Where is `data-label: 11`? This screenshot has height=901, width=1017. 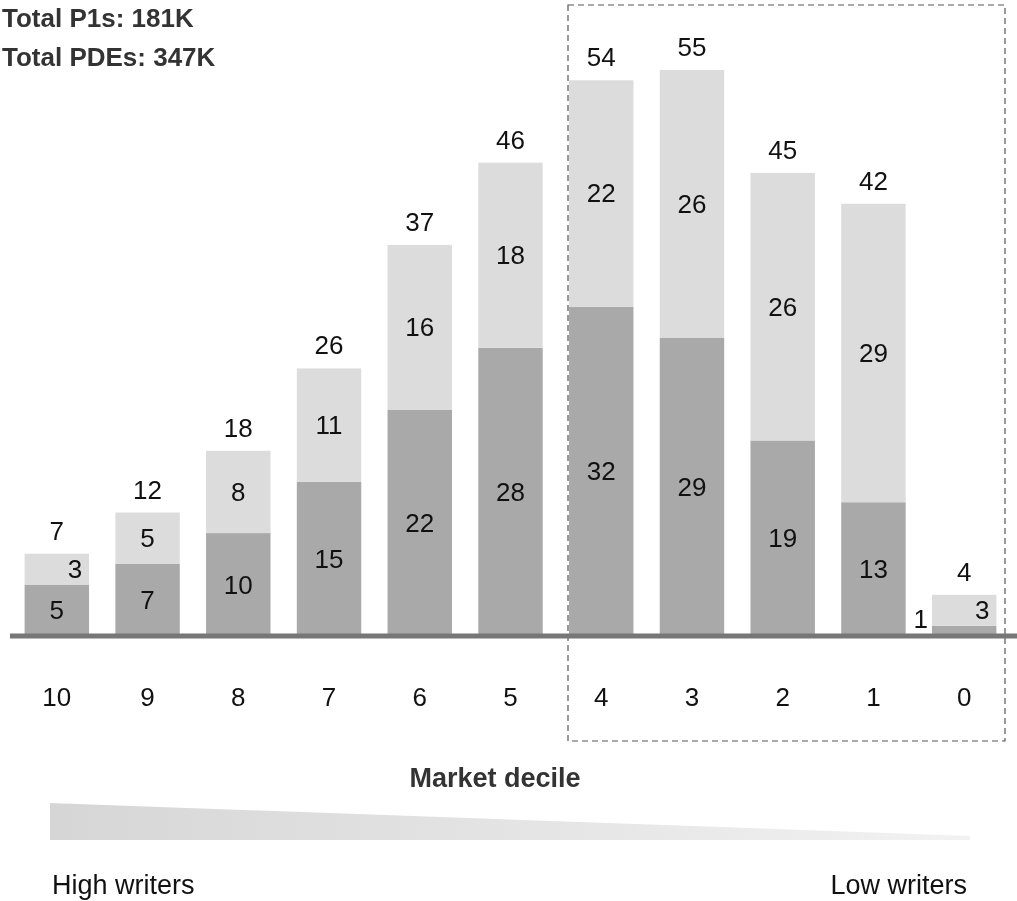 data-label: 11 is located at coordinates (329, 425).